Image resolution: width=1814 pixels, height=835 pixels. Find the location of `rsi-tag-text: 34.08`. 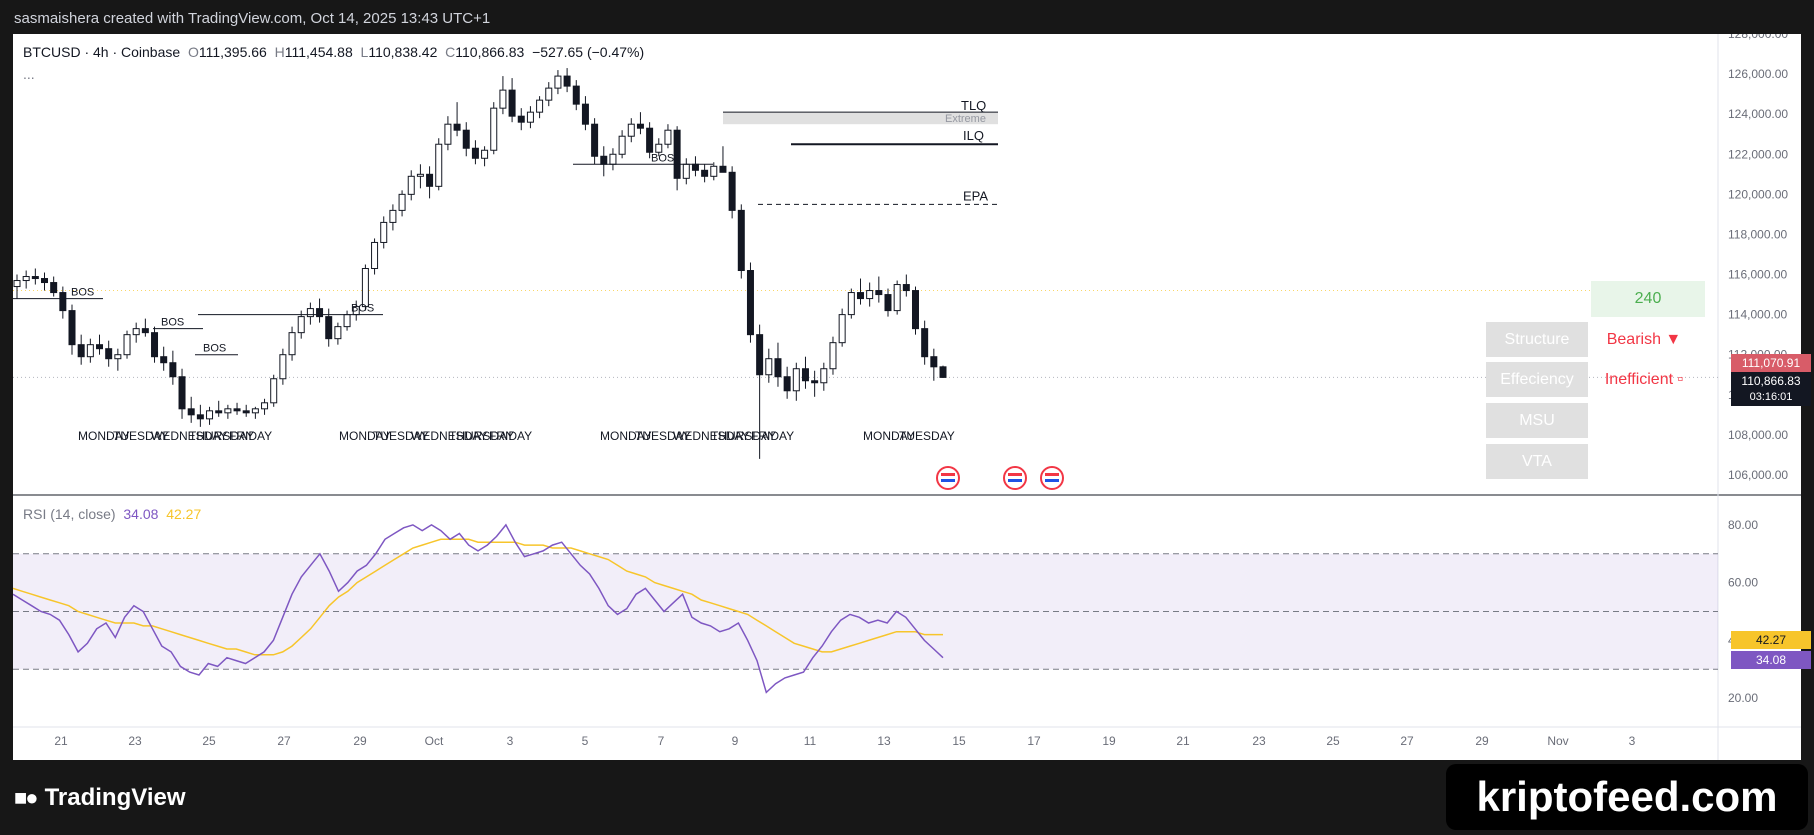

rsi-tag-text: 34.08 is located at coordinates (1771, 660).